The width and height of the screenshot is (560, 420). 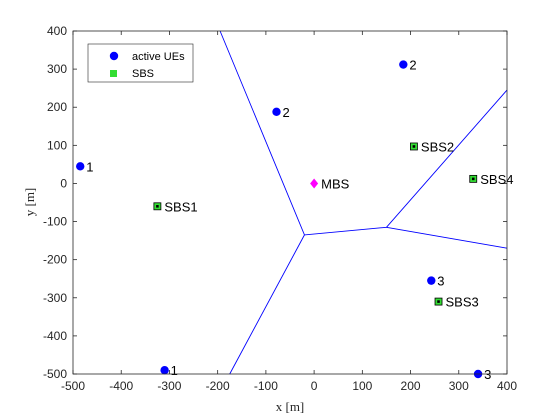 What do you see at coordinates (266, 386) in the screenshot?
I see `x-tick-label: -100` at bounding box center [266, 386].